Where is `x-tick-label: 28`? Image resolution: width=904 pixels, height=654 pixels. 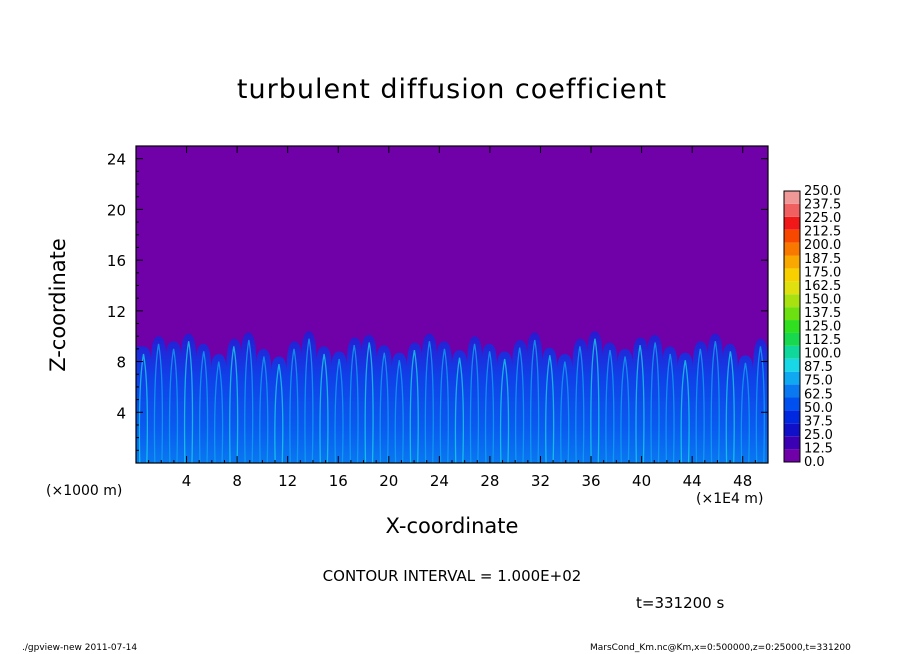 x-tick-label: 28 is located at coordinates (489, 481).